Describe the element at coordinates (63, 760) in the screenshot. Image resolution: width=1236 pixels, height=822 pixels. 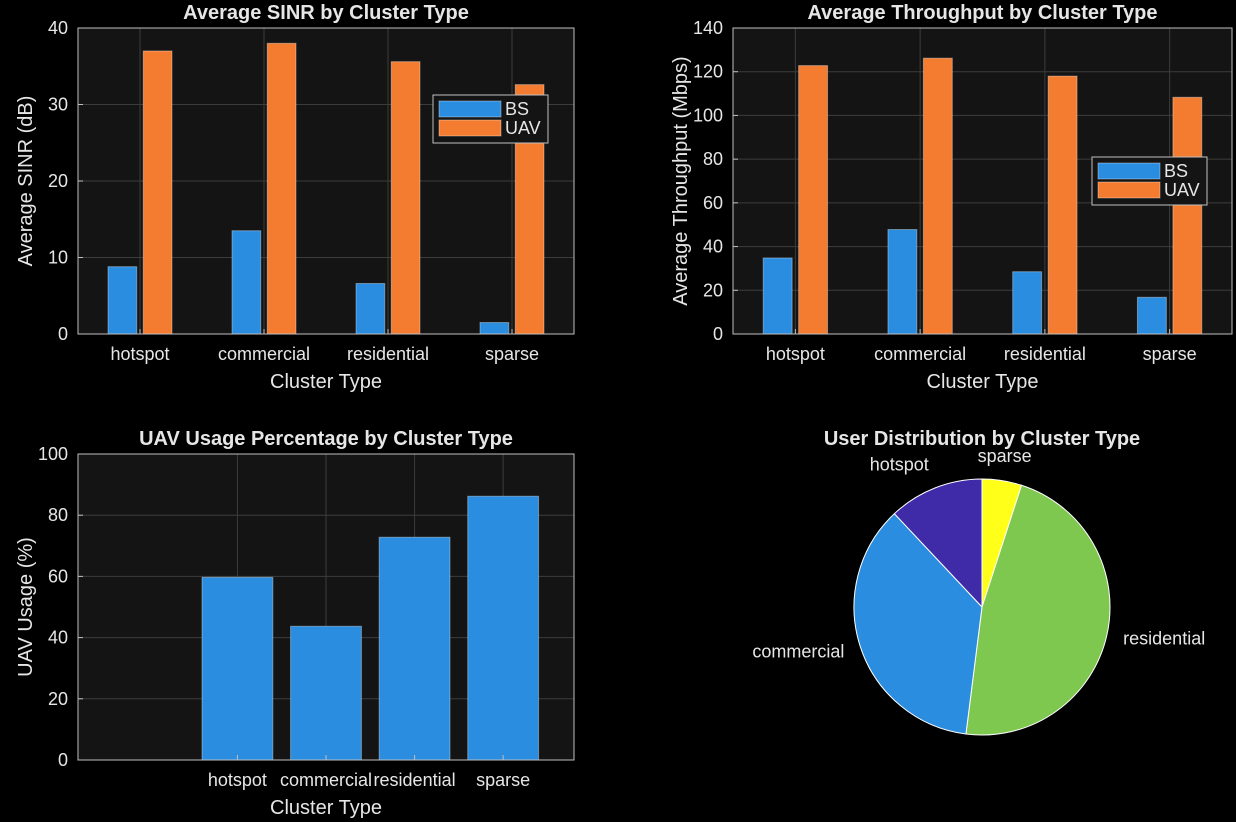
I see `uav-usage-ytick-label: 0` at that location.